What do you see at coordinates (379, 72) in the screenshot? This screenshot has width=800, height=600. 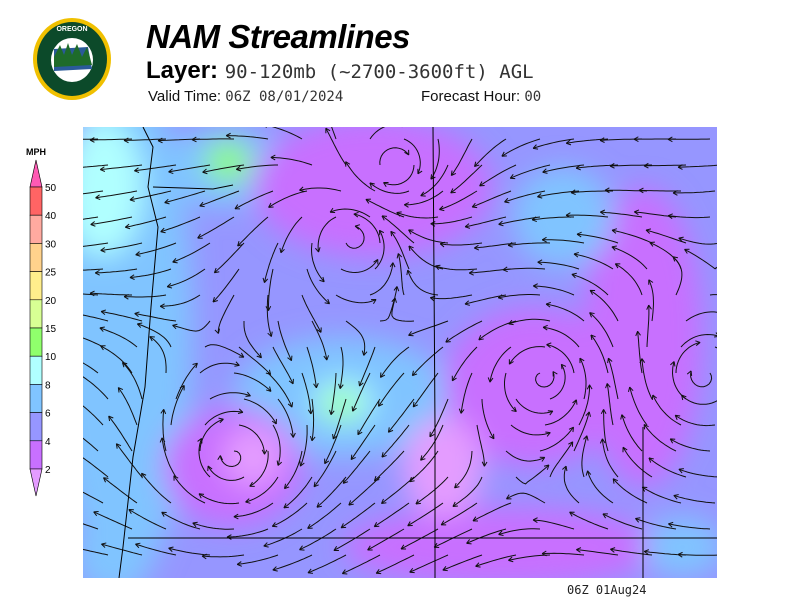 I see `layer-value: 90-120mb (~2700-3600ft) AGL` at bounding box center [379, 72].